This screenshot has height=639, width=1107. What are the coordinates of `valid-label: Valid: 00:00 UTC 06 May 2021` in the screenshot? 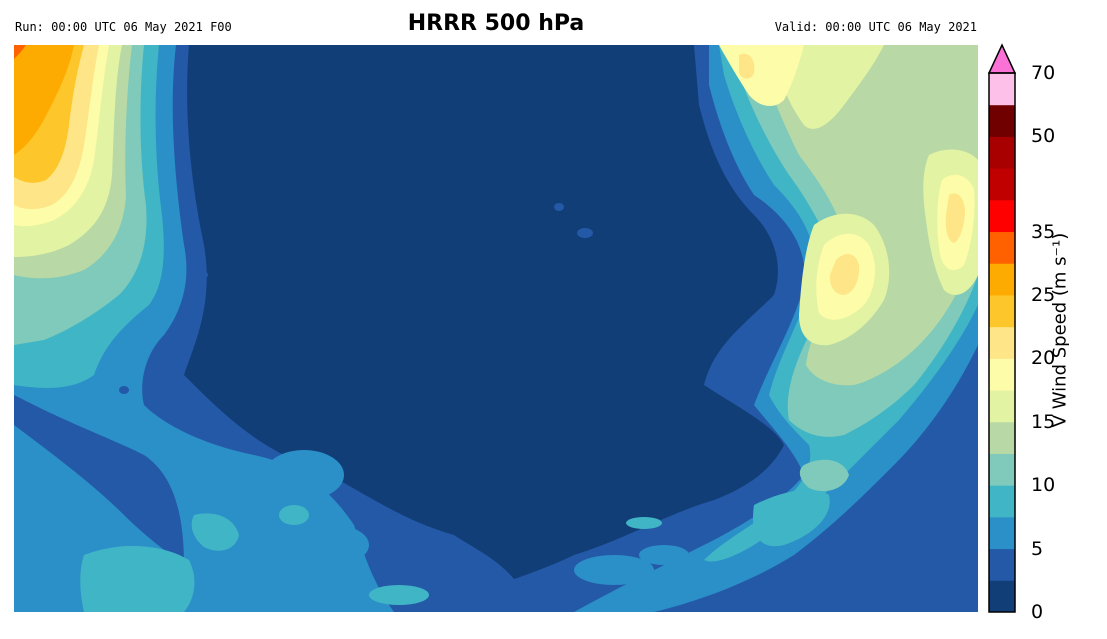 It's located at (876, 27).